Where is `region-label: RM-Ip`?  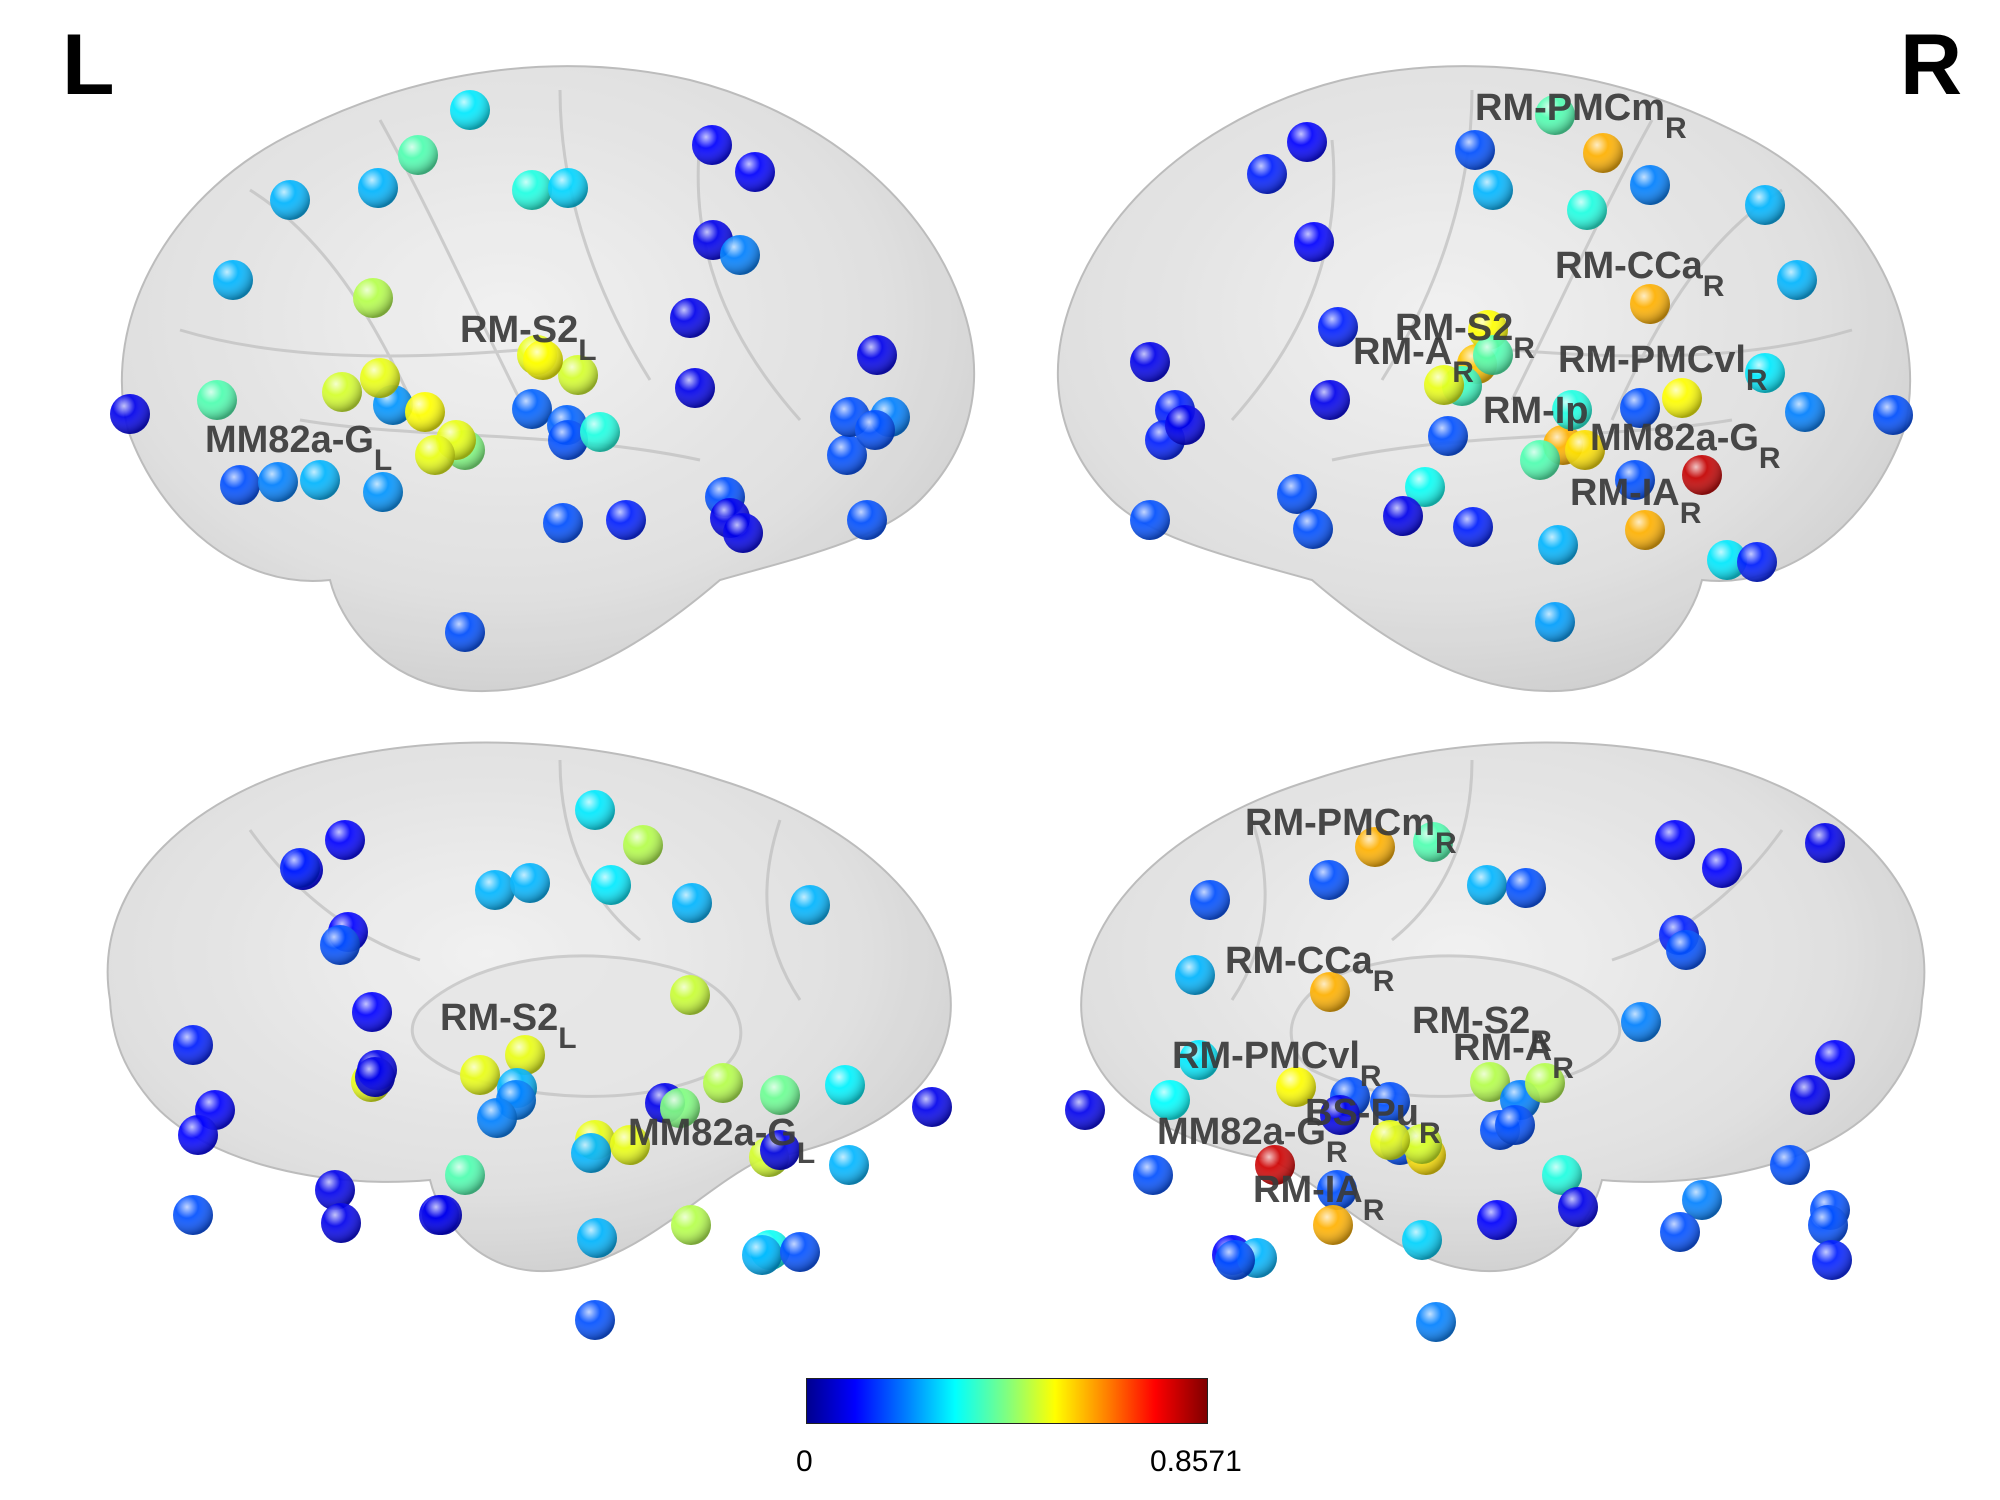 region-label: RM-Ip is located at coordinates (1536, 411).